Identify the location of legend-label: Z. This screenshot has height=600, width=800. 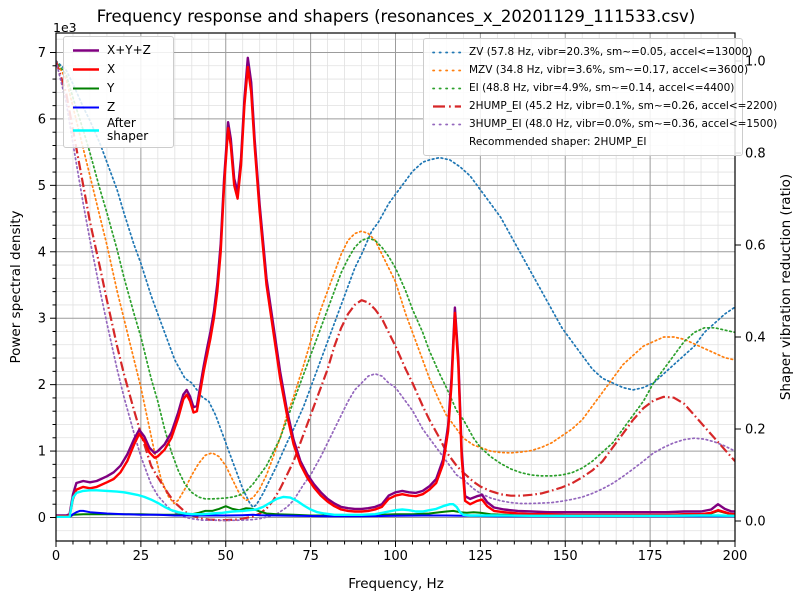
(111, 107).